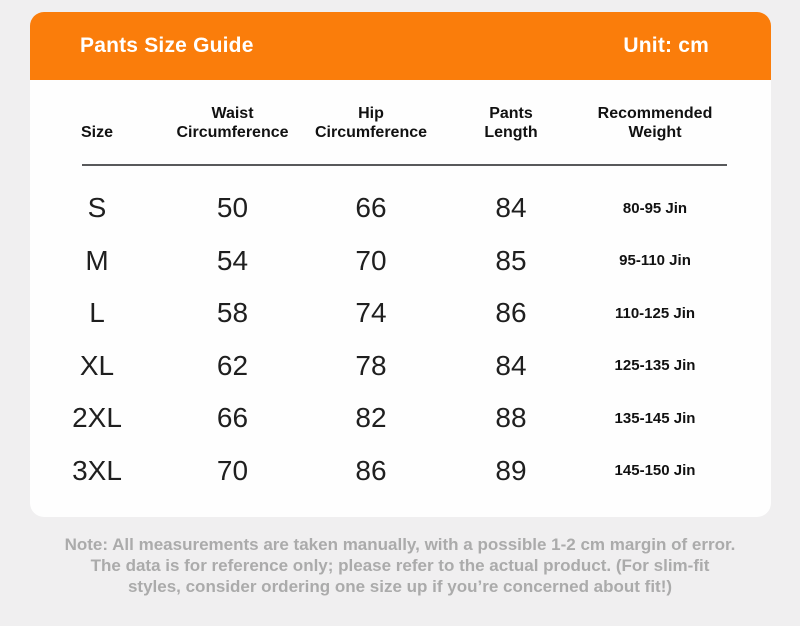 The height and width of the screenshot is (626, 800). What do you see at coordinates (655, 313) in the screenshot?
I see `cell-weight: 110-125 Jin` at bounding box center [655, 313].